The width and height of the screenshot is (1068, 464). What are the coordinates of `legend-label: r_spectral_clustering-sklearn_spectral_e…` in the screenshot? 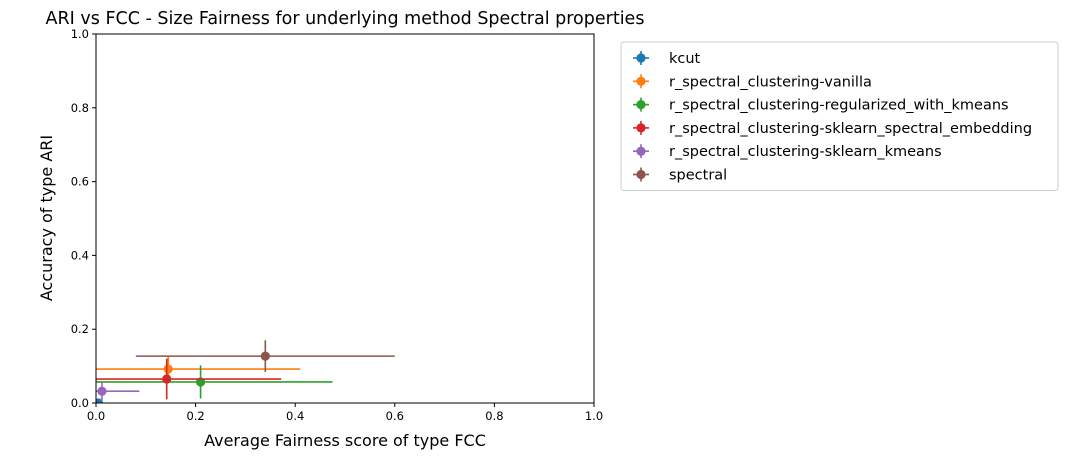 It's located at (850, 129).